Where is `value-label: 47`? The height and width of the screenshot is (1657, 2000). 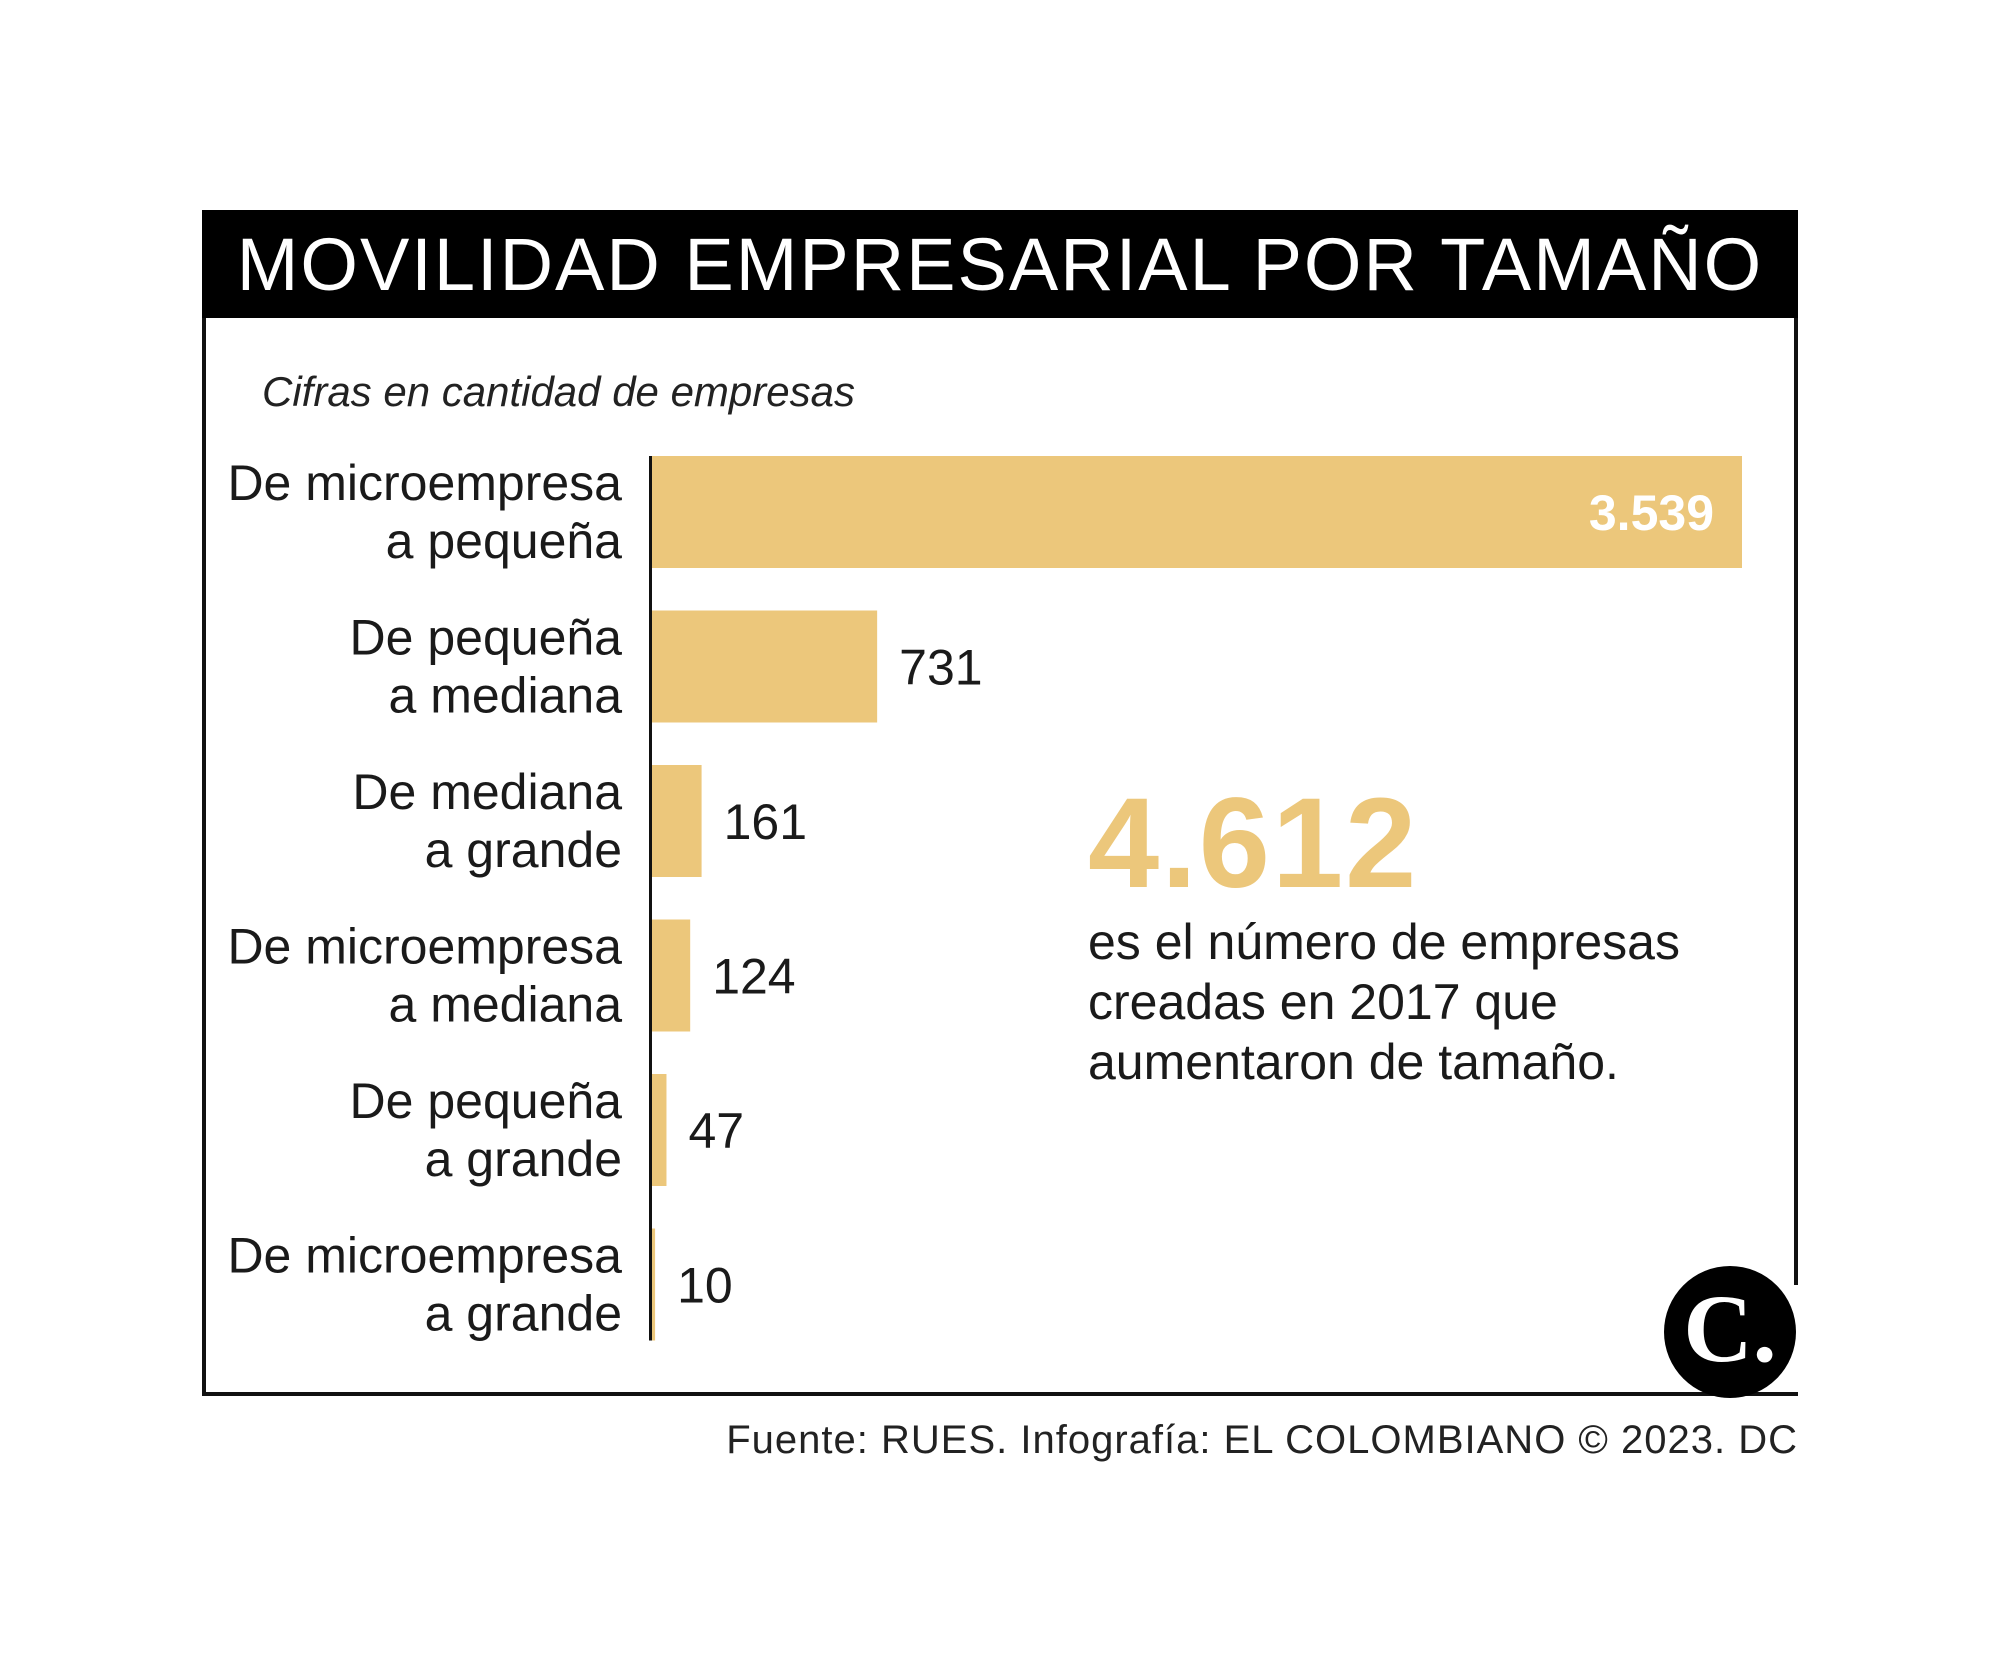 value-label: 47 is located at coordinates (716, 1131).